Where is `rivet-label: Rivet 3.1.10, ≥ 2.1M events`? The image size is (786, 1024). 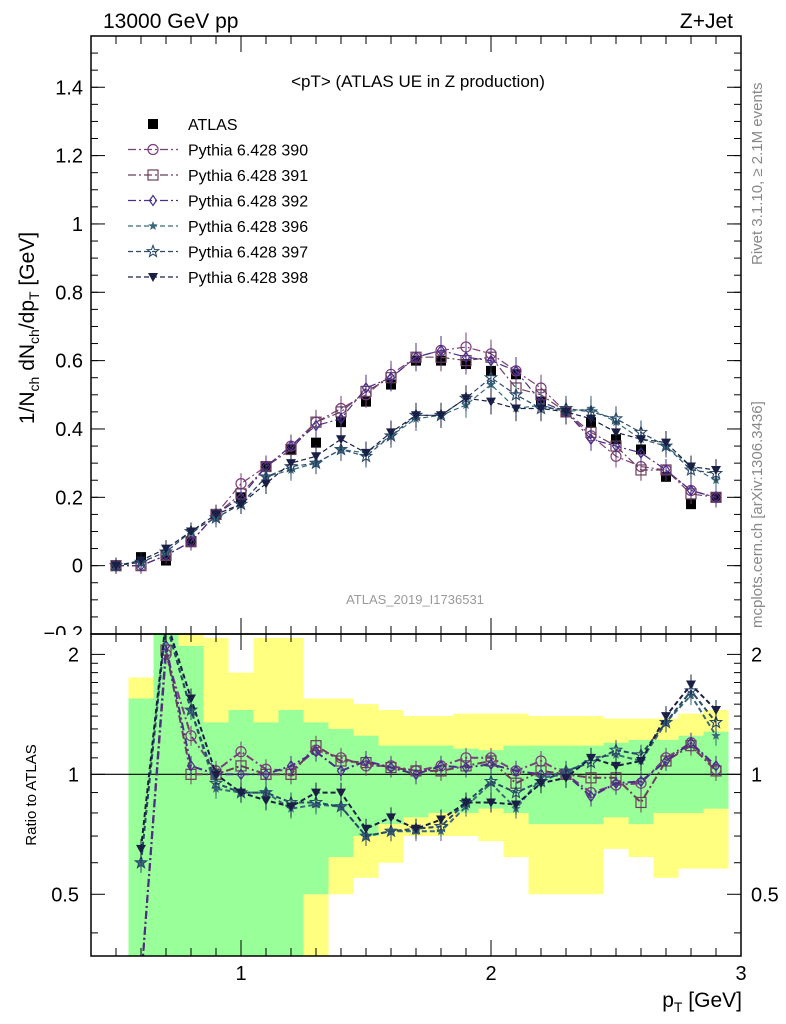
rivet-label: Rivet 3.1.10, ≥ 2.1M events is located at coordinates (757, 174).